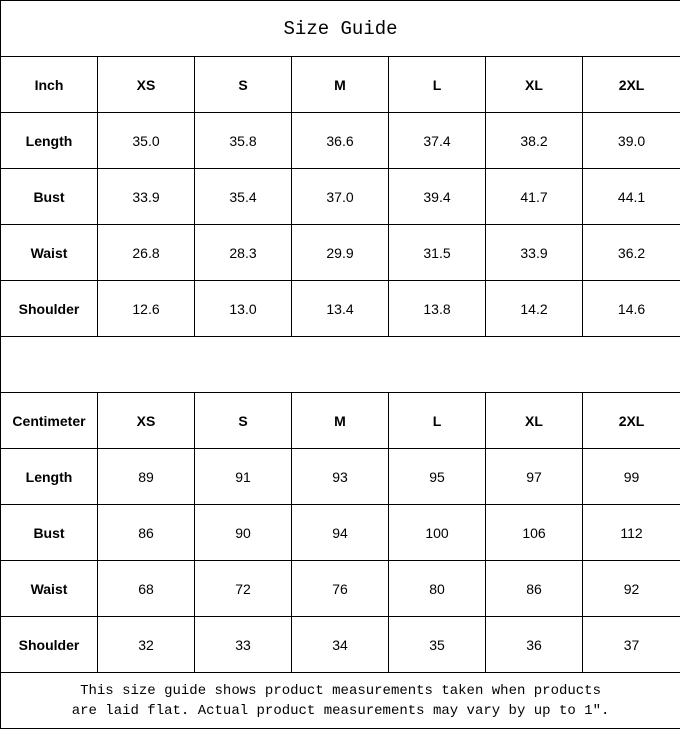  Describe the element at coordinates (534, 532) in the screenshot. I see `measurement-value: 106` at that location.